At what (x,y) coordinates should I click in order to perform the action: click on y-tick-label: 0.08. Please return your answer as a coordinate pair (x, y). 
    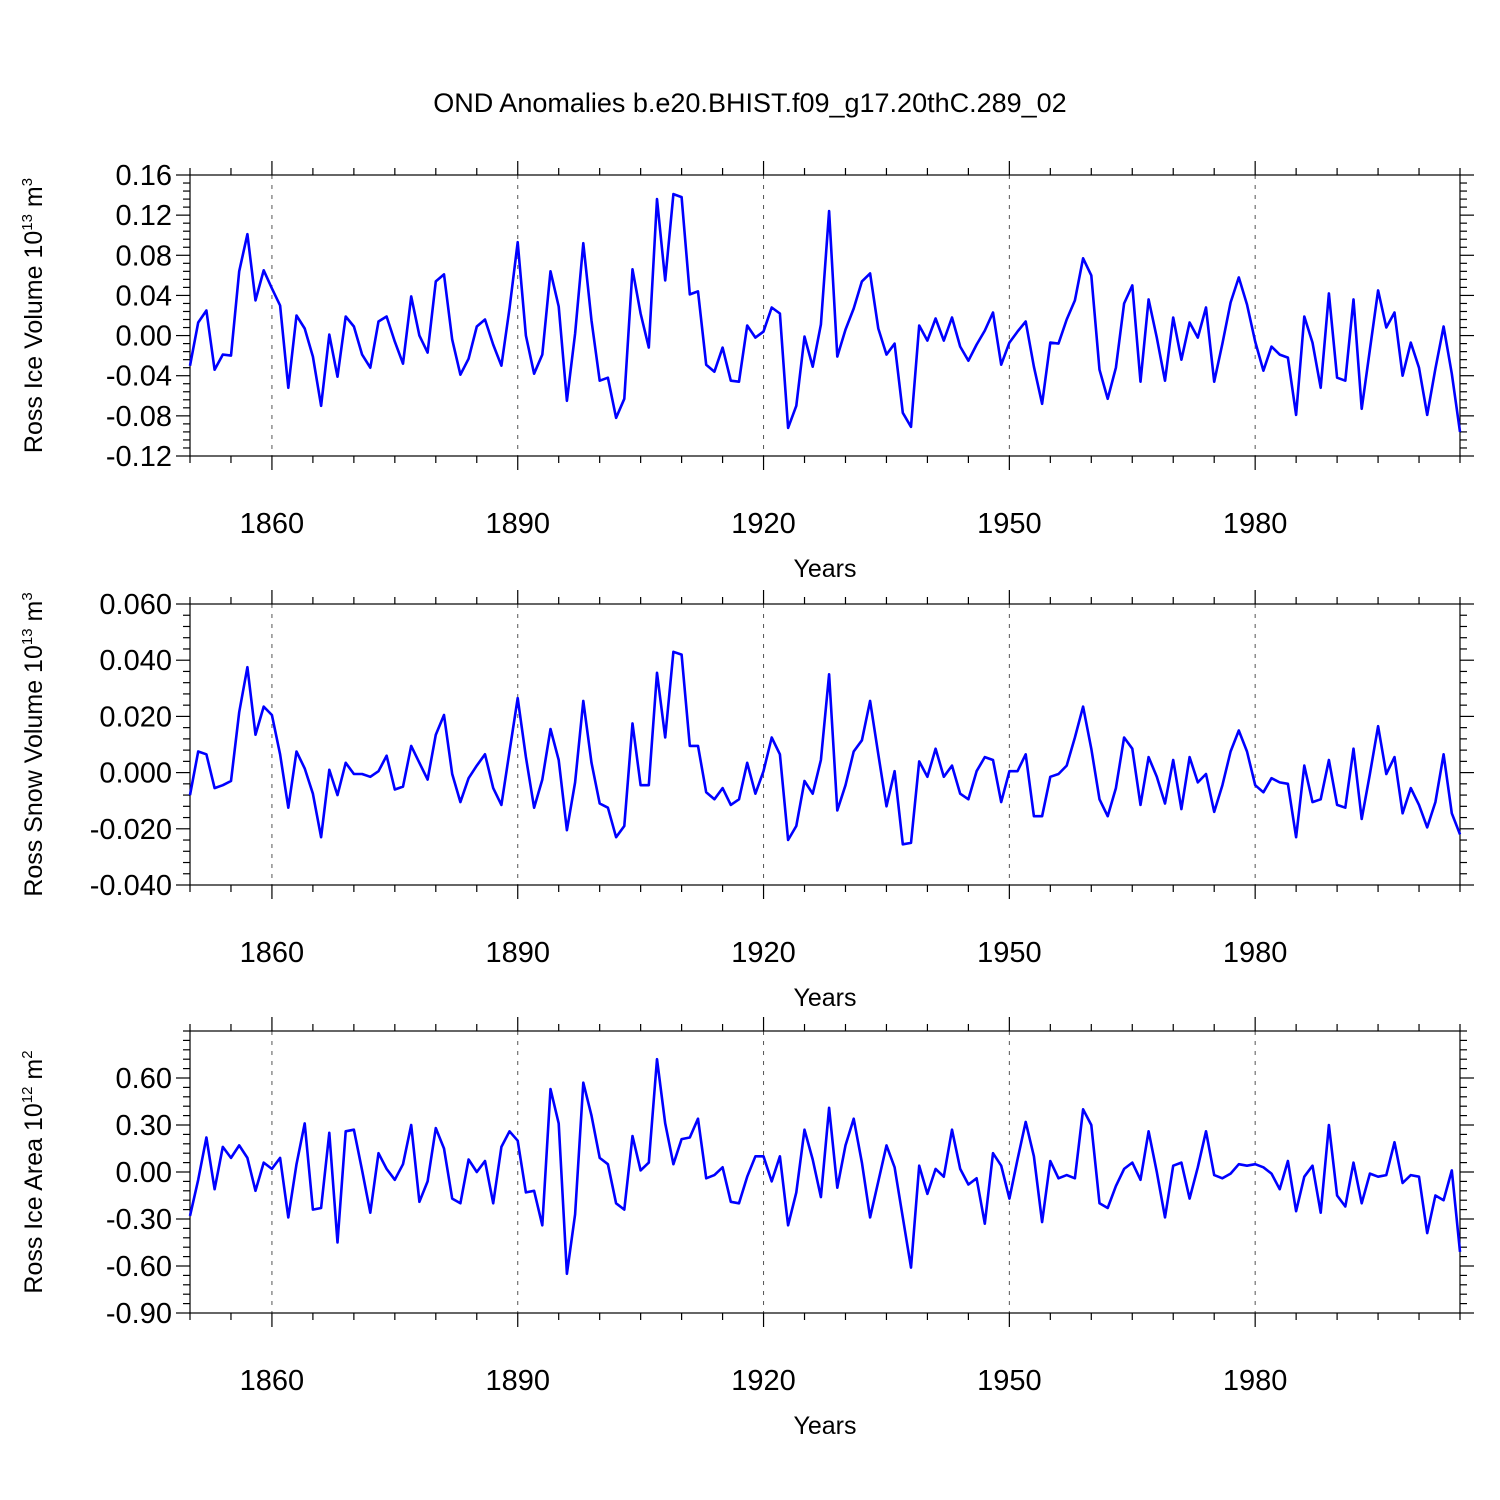
    Looking at the image, I should click on (144, 256).